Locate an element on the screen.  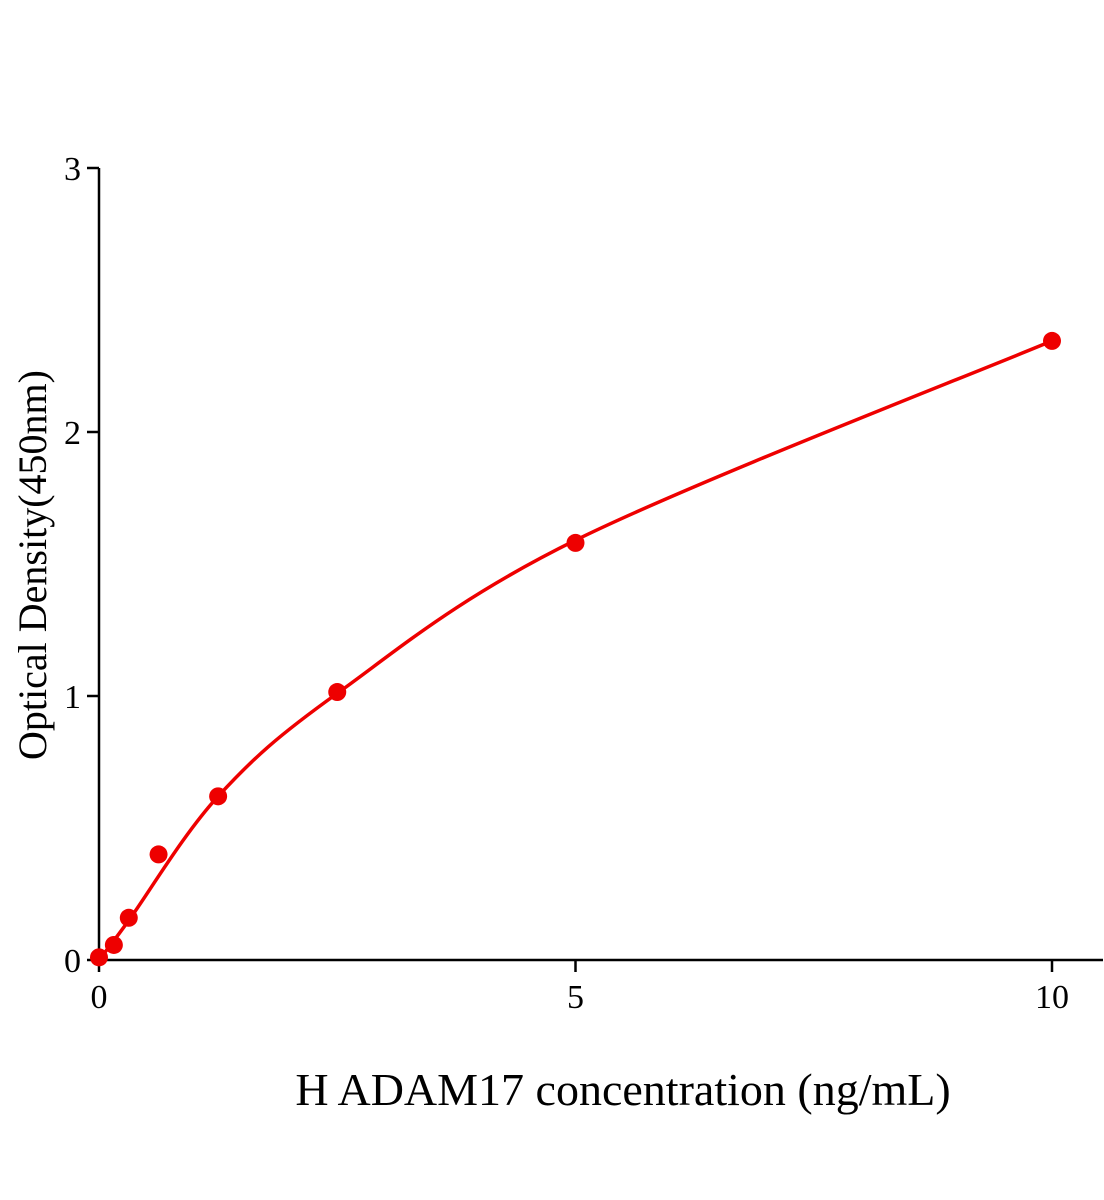
x-tick-label: 0 is located at coordinates (99, 997).